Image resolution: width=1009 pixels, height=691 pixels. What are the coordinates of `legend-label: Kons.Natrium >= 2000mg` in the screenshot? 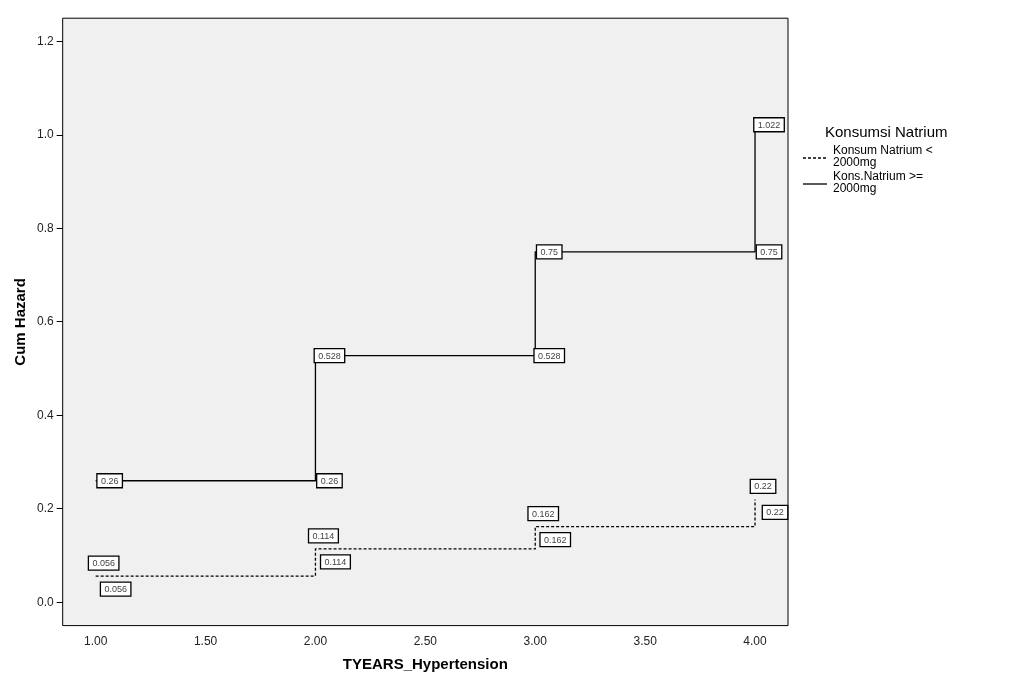 It's located at (879, 182).